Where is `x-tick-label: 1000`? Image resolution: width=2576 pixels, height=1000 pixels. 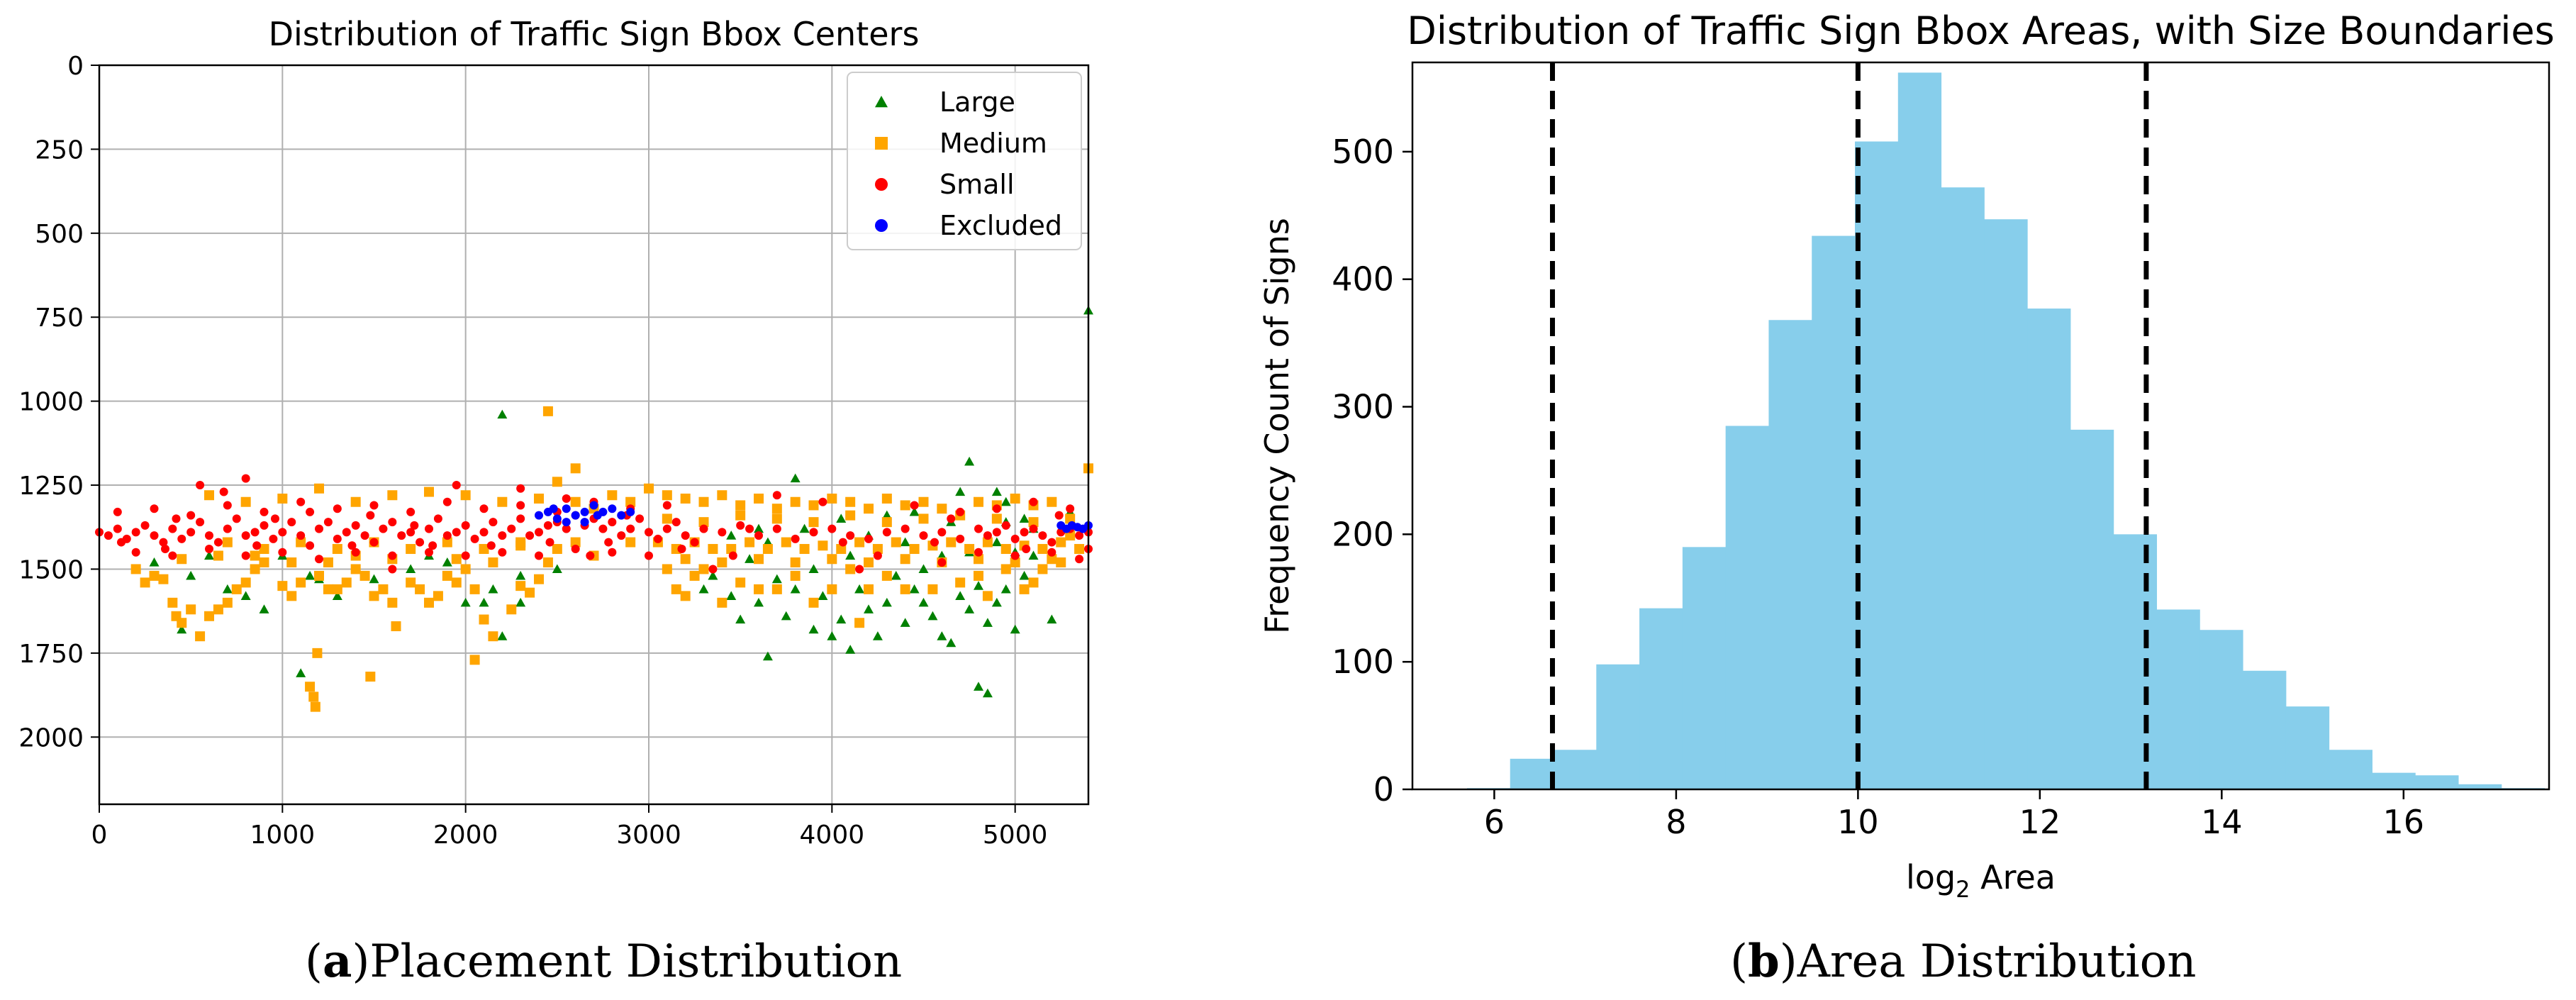
x-tick-label: 1000 is located at coordinates (283, 835).